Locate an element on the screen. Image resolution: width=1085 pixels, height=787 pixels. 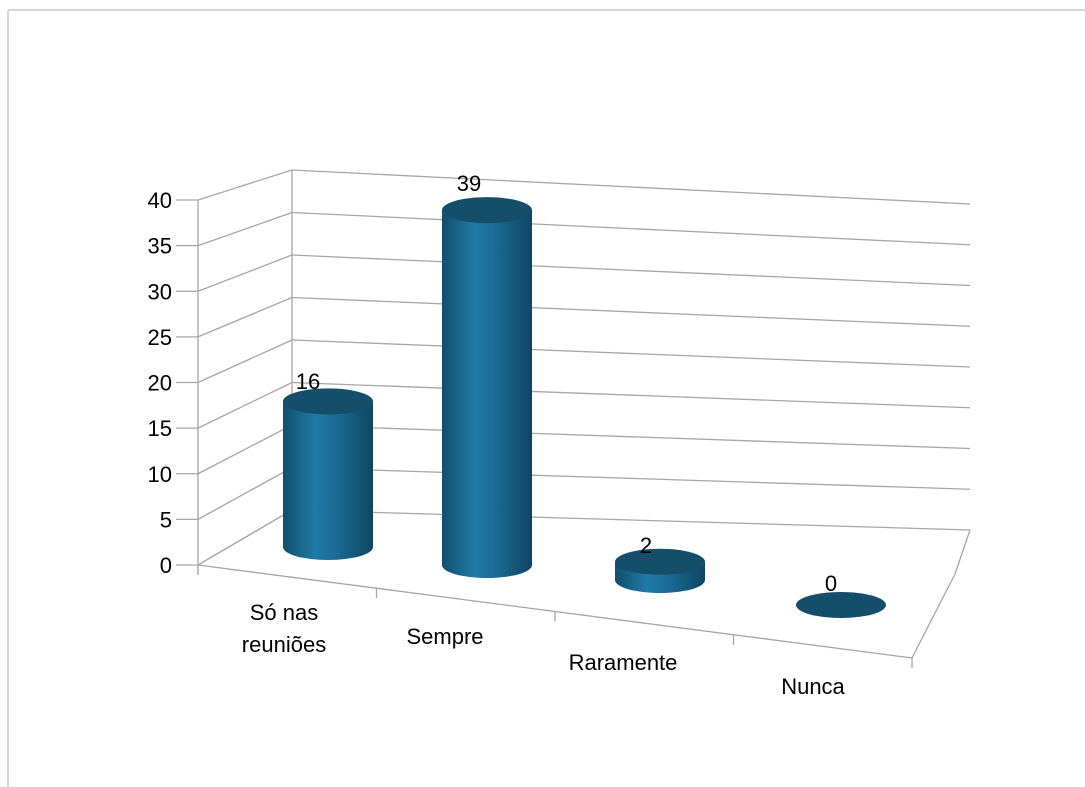
y-tick-label: 10 is located at coordinates (160, 474).